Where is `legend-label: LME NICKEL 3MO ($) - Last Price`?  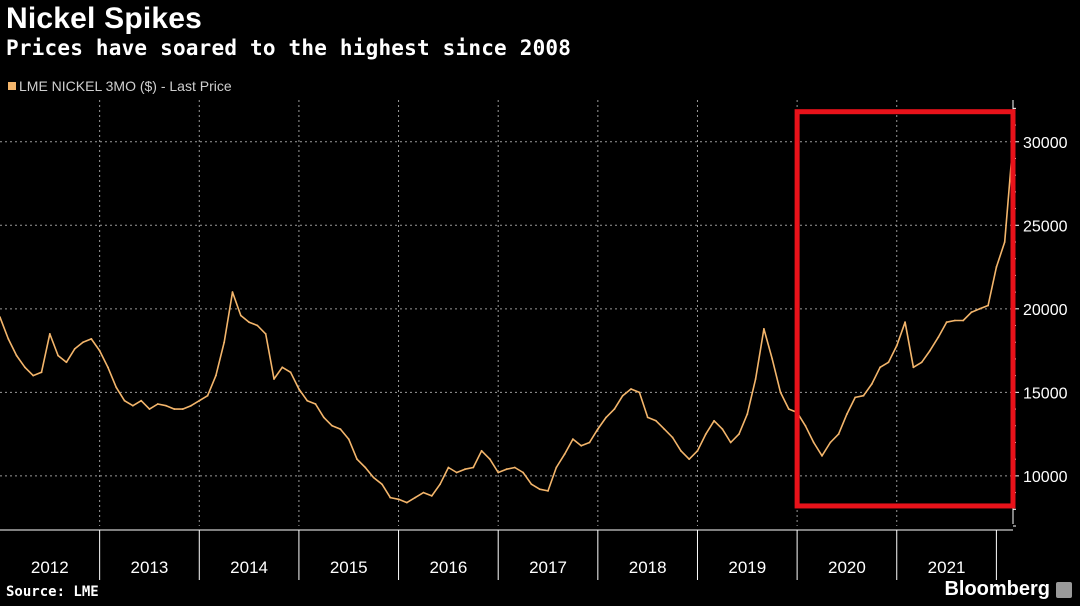
legend-label: LME NICKEL 3MO ($) - Last Price is located at coordinates (125, 86).